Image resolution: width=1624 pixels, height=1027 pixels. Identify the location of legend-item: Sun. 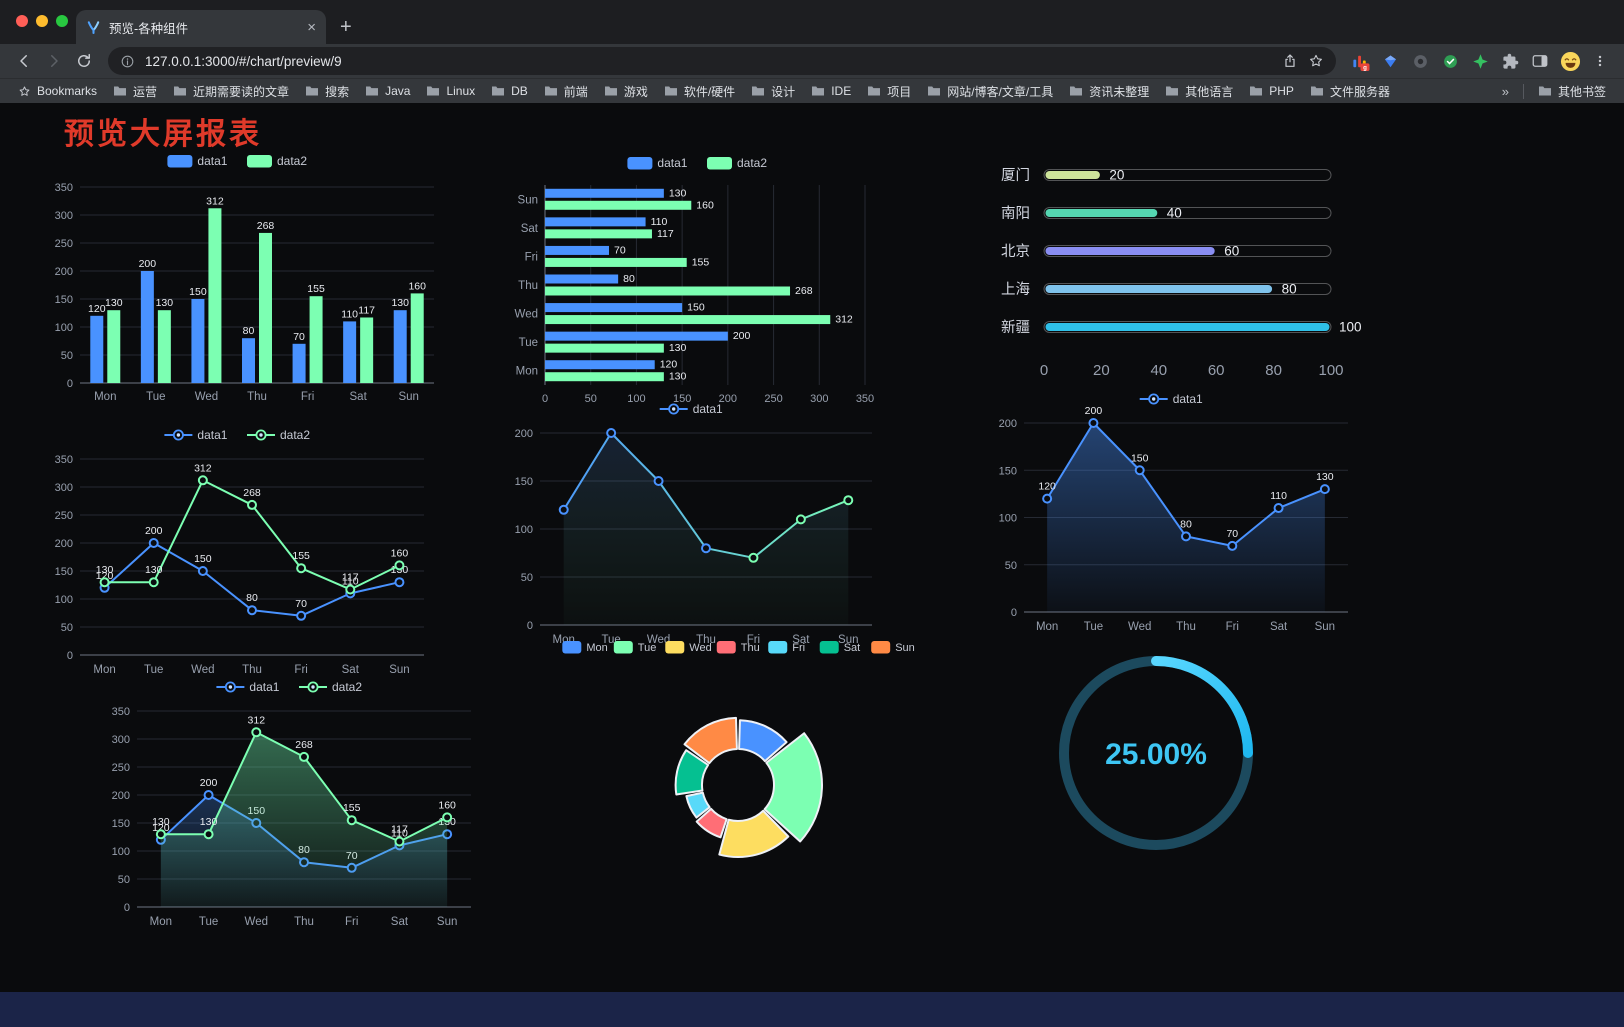
(893, 647).